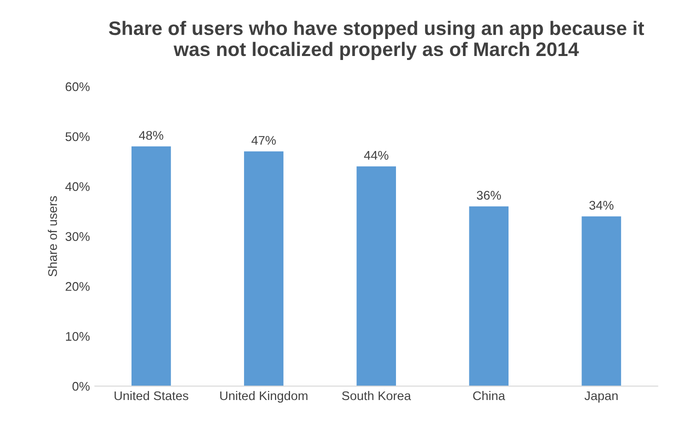 This screenshot has height=422, width=678. Describe the element at coordinates (78, 236) in the screenshot. I see `y-tick-label: 30%` at that location.